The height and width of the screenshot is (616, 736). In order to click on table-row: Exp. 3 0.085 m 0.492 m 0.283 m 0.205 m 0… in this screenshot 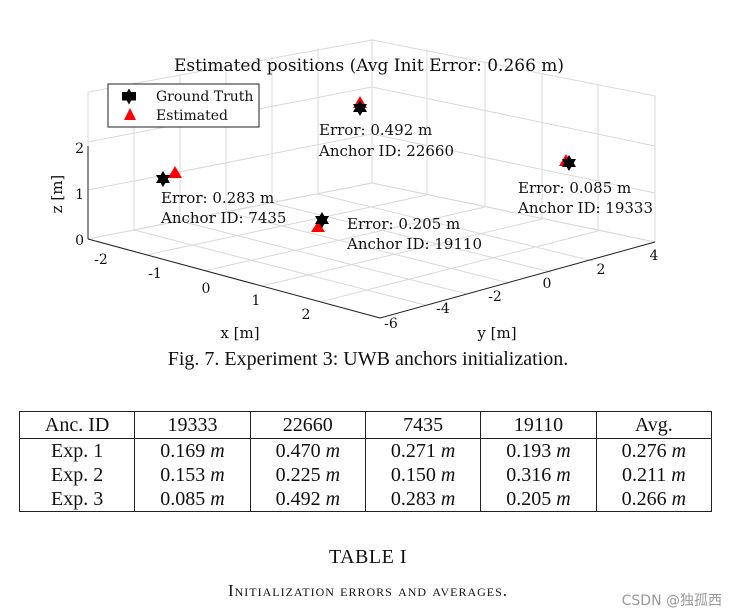, I will do `click(365, 499)`.